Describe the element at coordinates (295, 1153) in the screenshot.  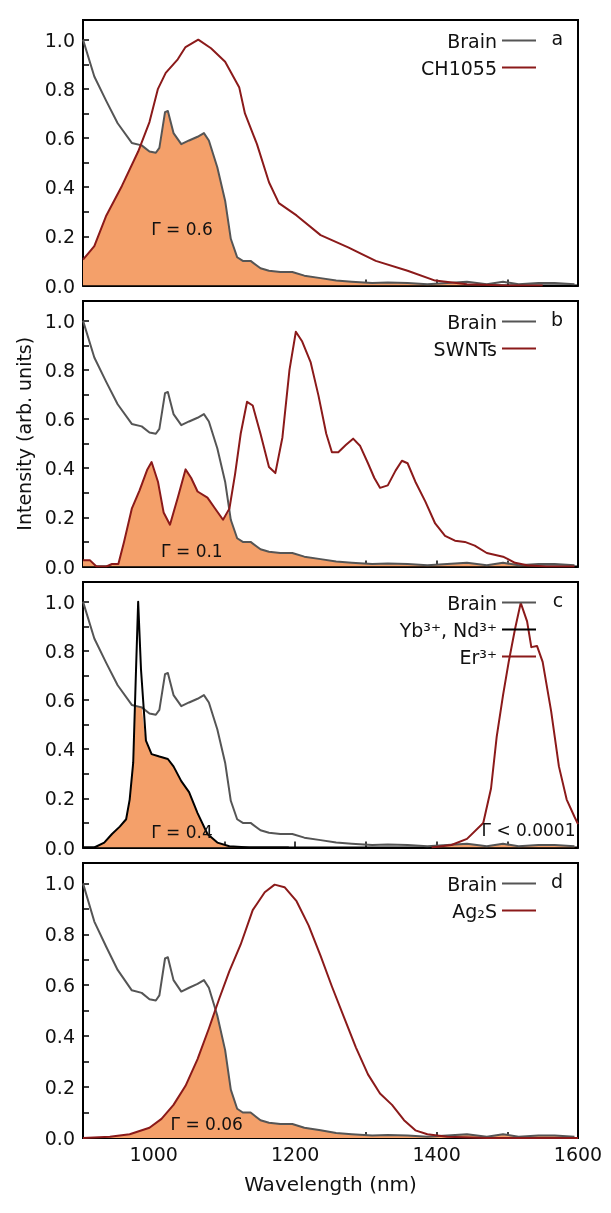
I see `x-tick-label: 1200` at that location.